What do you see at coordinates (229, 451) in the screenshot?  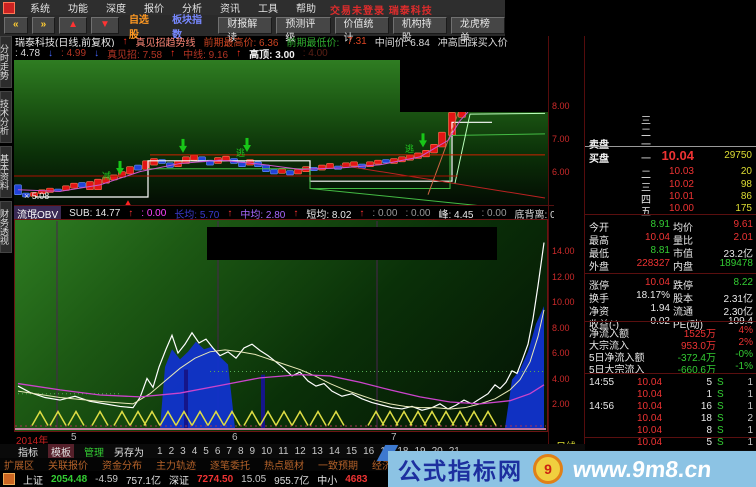 I see `page-number-7: 7` at bounding box center [229, 451].